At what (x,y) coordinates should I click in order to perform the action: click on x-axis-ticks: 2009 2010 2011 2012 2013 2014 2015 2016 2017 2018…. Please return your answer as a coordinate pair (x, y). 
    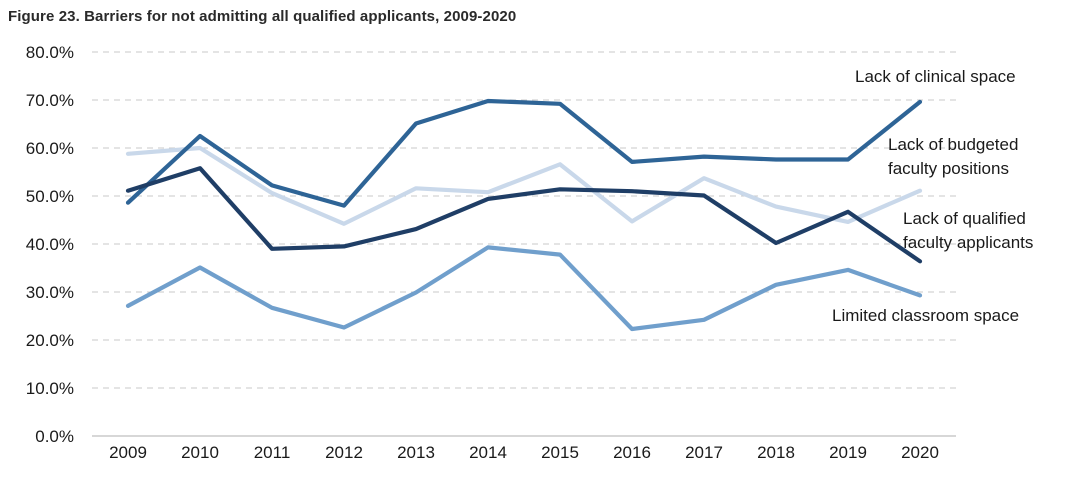
    Looking at the image, I should click on (524, 452).